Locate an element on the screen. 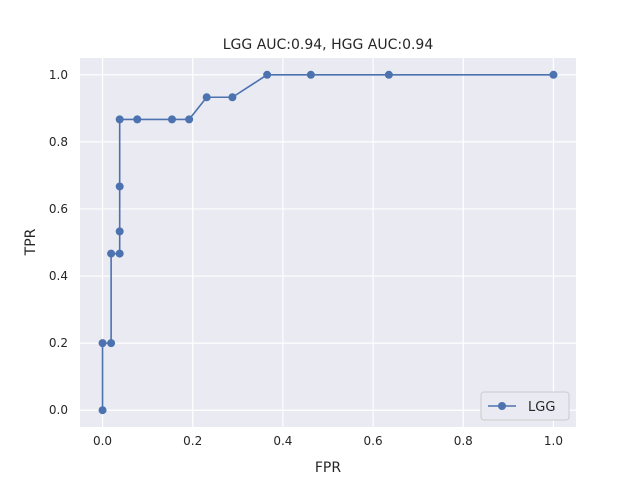  y-tick-labels: 0.0 0.2 0.4 0.6 0.8 1.0 is located at coordinates (58, 242).